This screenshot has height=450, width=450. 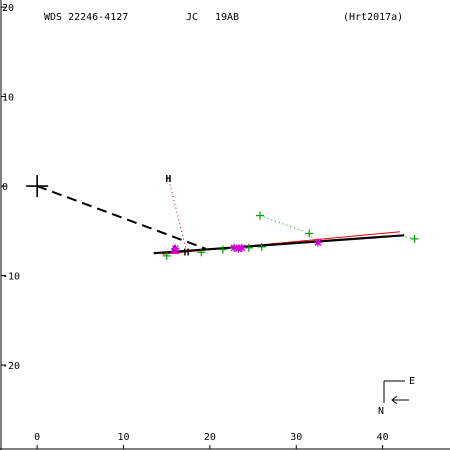 I want to click on header-pair: 19AB, so click(x=227, y=17).